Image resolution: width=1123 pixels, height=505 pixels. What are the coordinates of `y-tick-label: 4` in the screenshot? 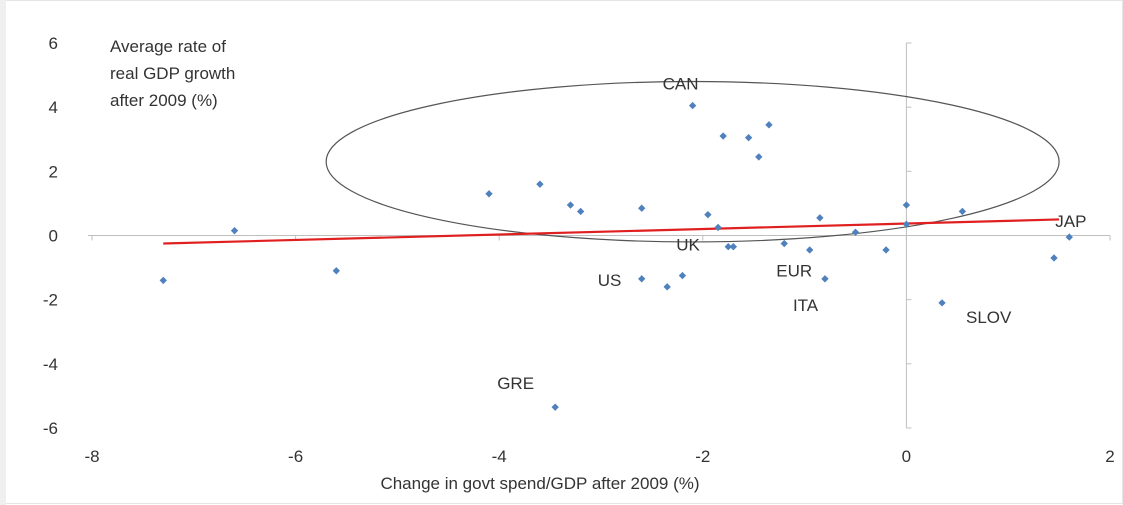 It's located at (53, 107).